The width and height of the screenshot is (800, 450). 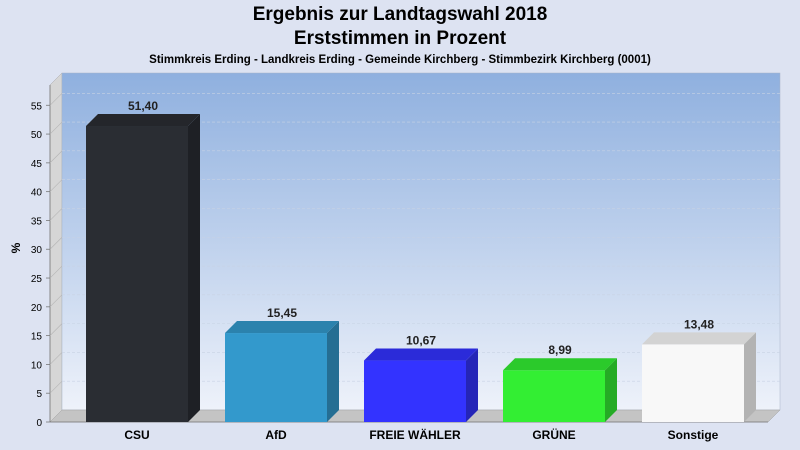 I want to click on bar-afd, so click(x=282, y=371).